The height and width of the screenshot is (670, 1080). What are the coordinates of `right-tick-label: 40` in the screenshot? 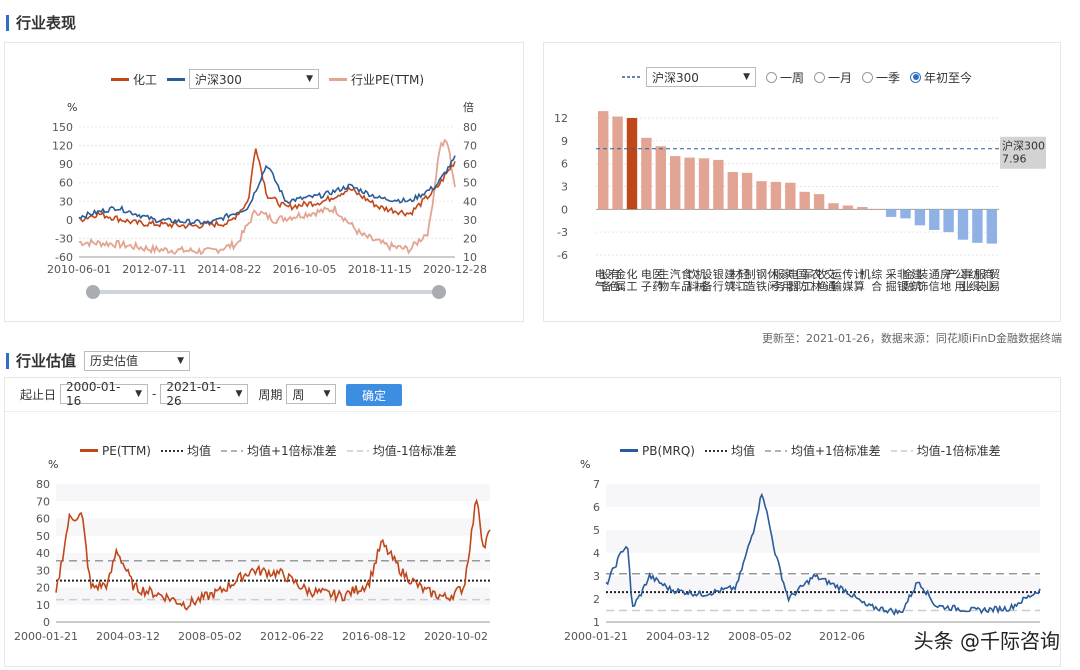 It's located at (470, 201).